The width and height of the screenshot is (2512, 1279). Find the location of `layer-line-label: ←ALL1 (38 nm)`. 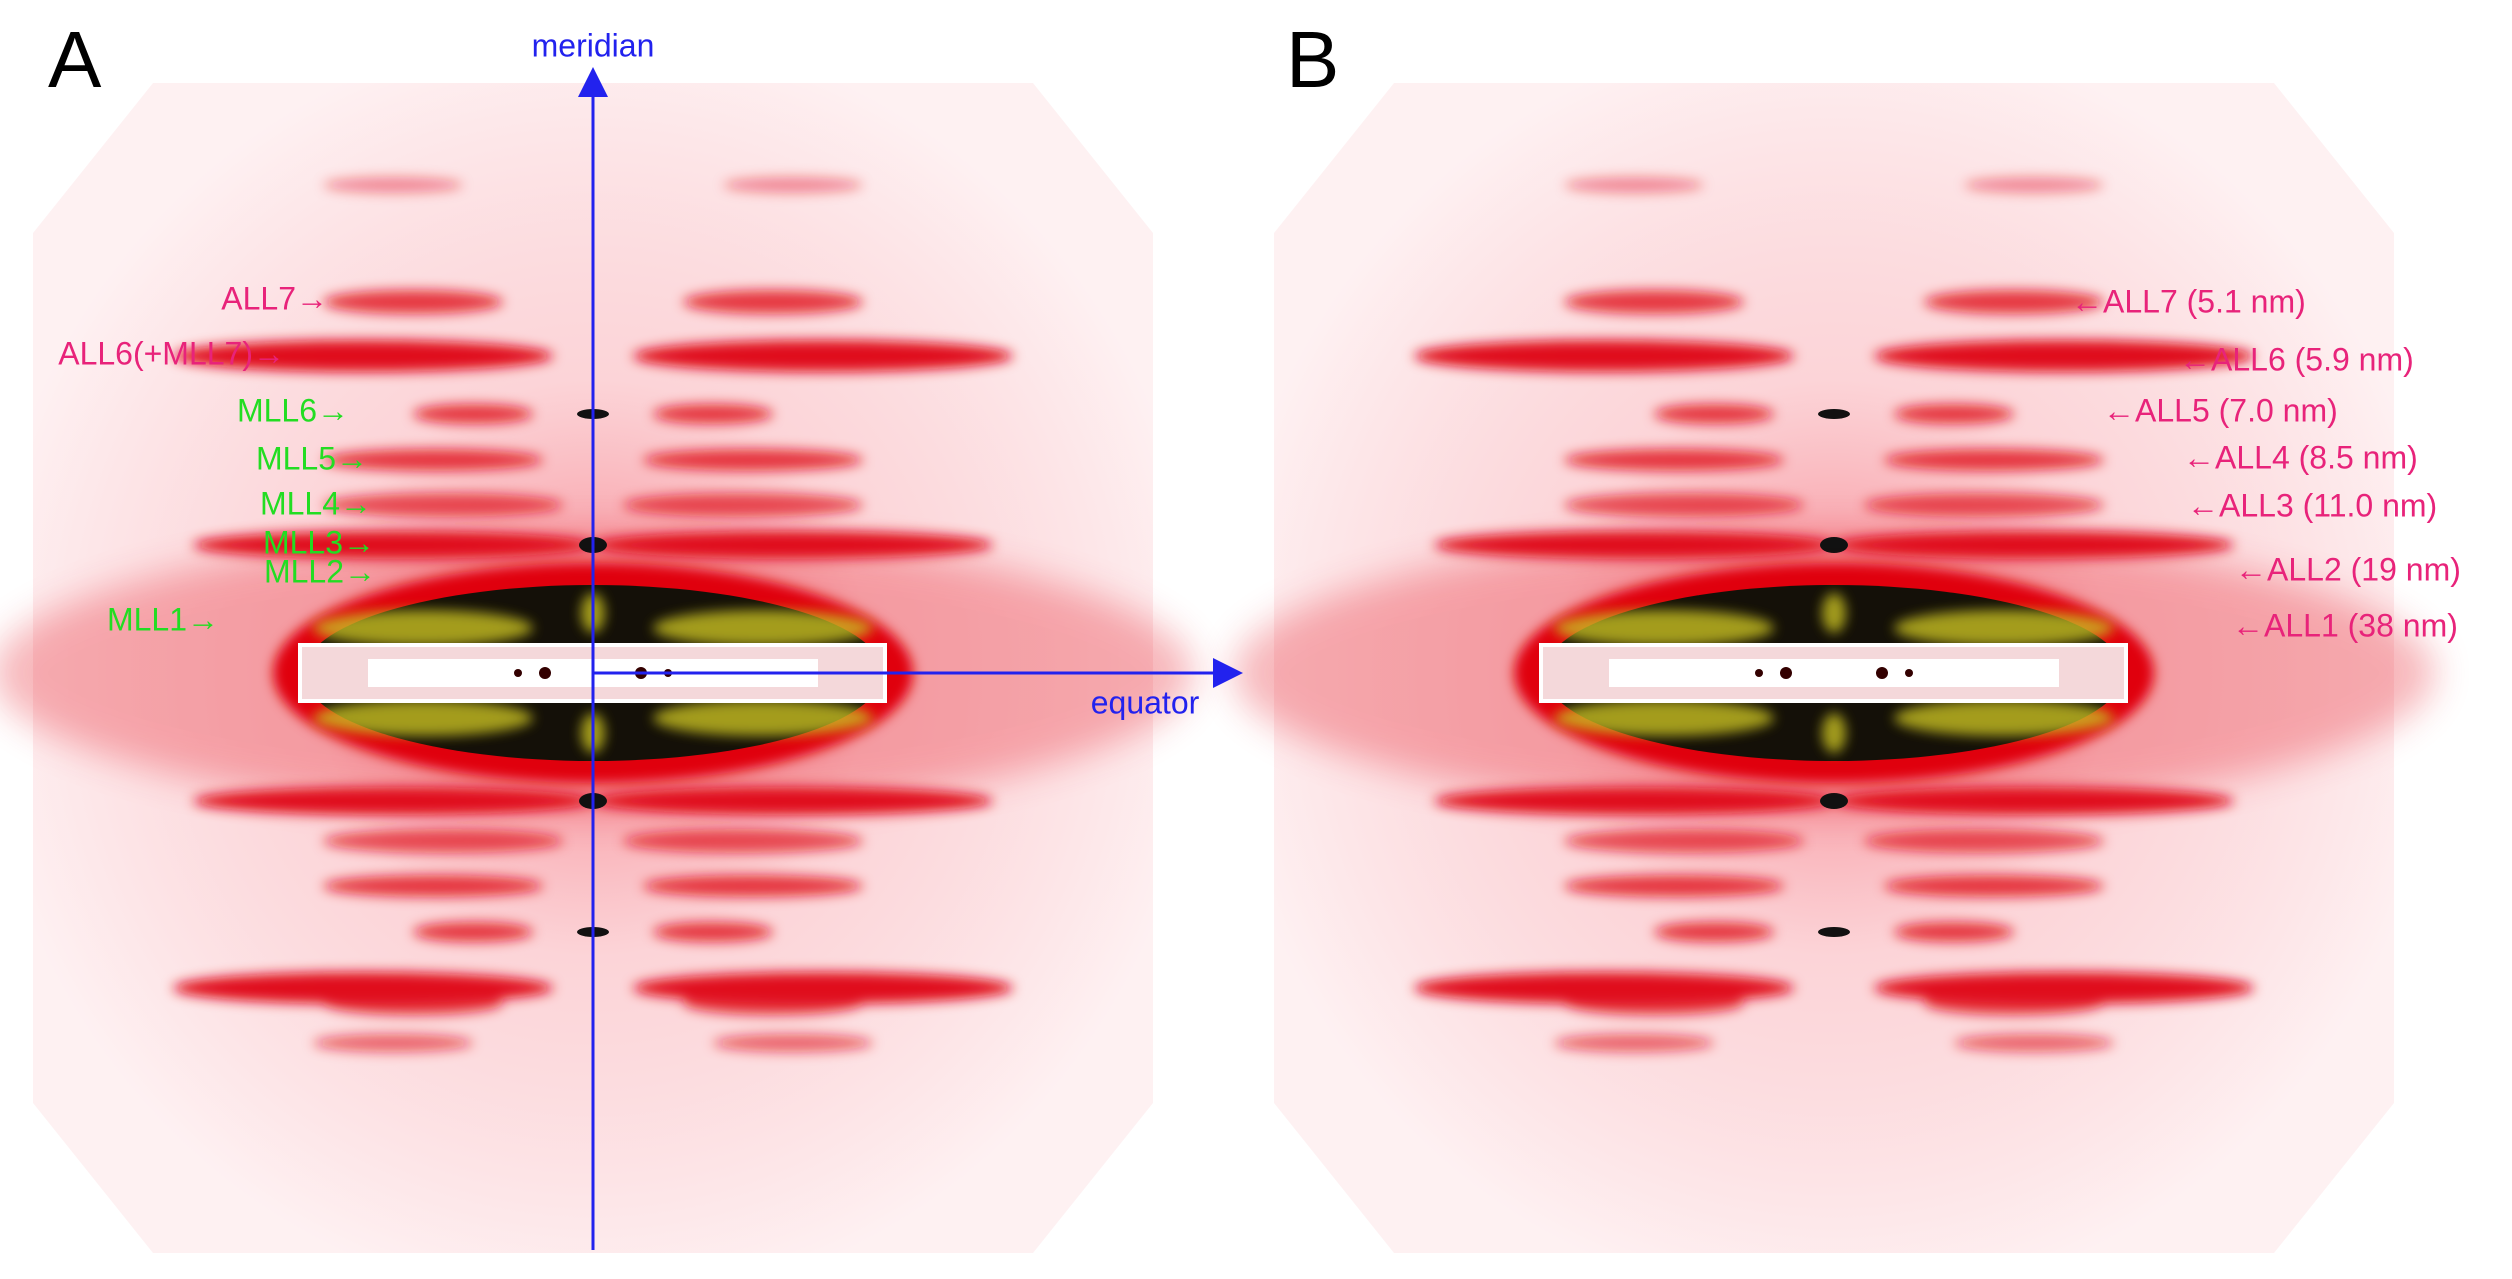

layer-line-label: ←ALL1 (38 nm) is located at coordinates (2345, 625).